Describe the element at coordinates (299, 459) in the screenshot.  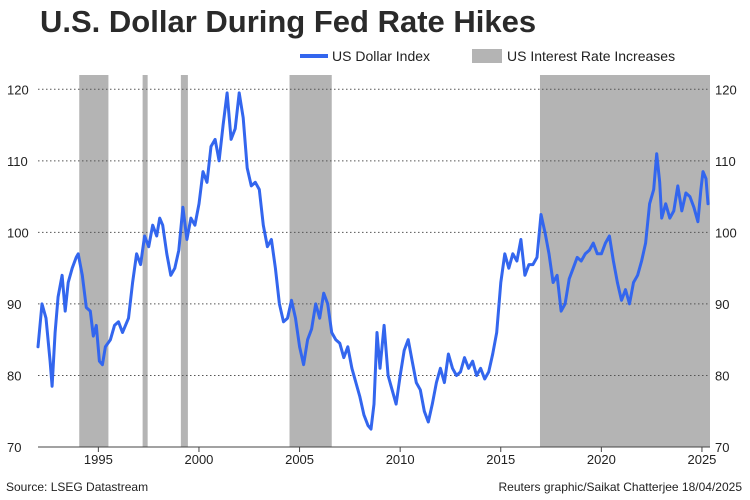
I see `x-tick-label-2005: 2005` at that location.